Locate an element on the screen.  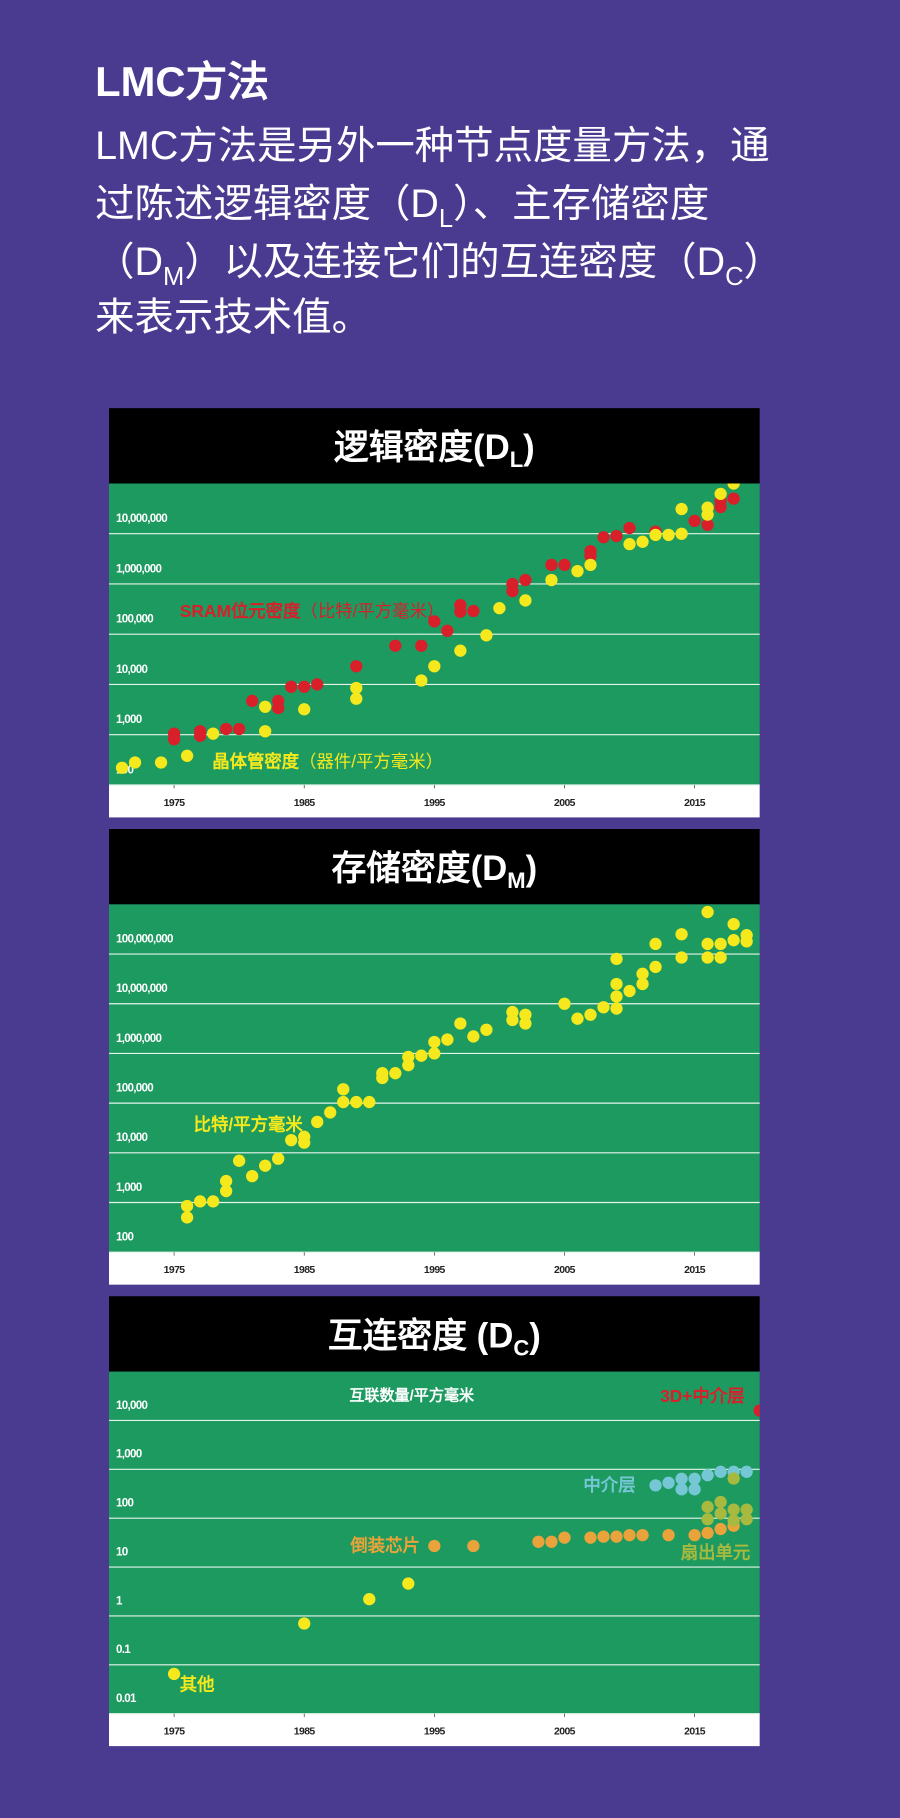
chart-title: 存储密度(DM) is located at coordinates (434, 870).